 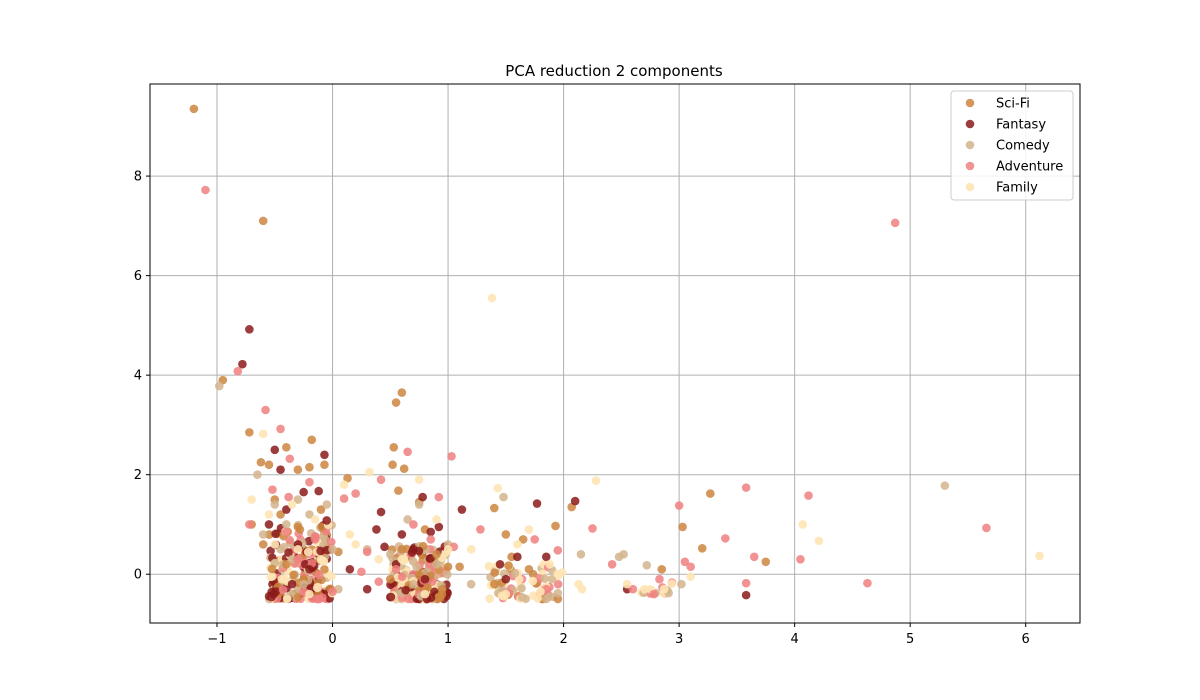 I want to click on x-tick-label: 5, so click(x=910, y=639).